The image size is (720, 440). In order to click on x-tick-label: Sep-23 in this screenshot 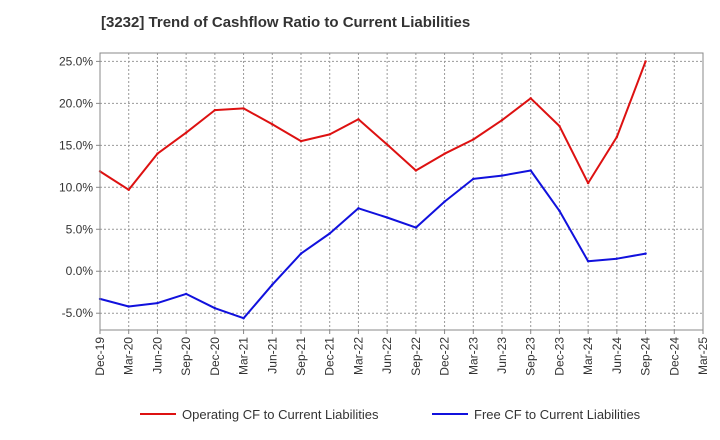, I will do `click(531, 356)`.